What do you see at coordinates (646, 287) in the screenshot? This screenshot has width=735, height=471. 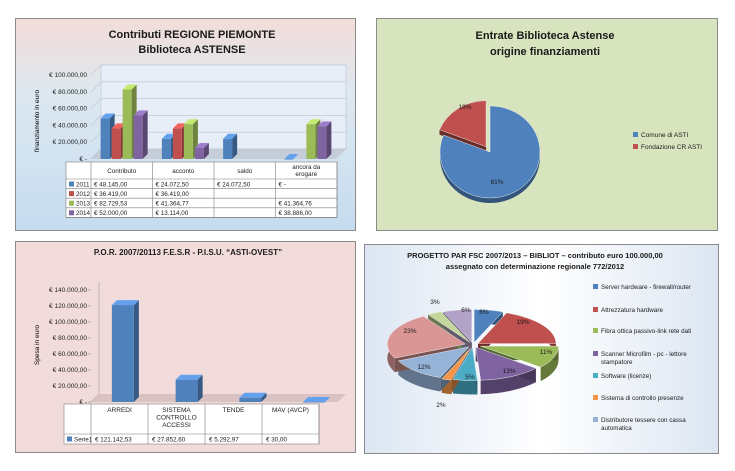 I see `legend-label: Server hardware - firewall/router` at bounding box center [646, 287].